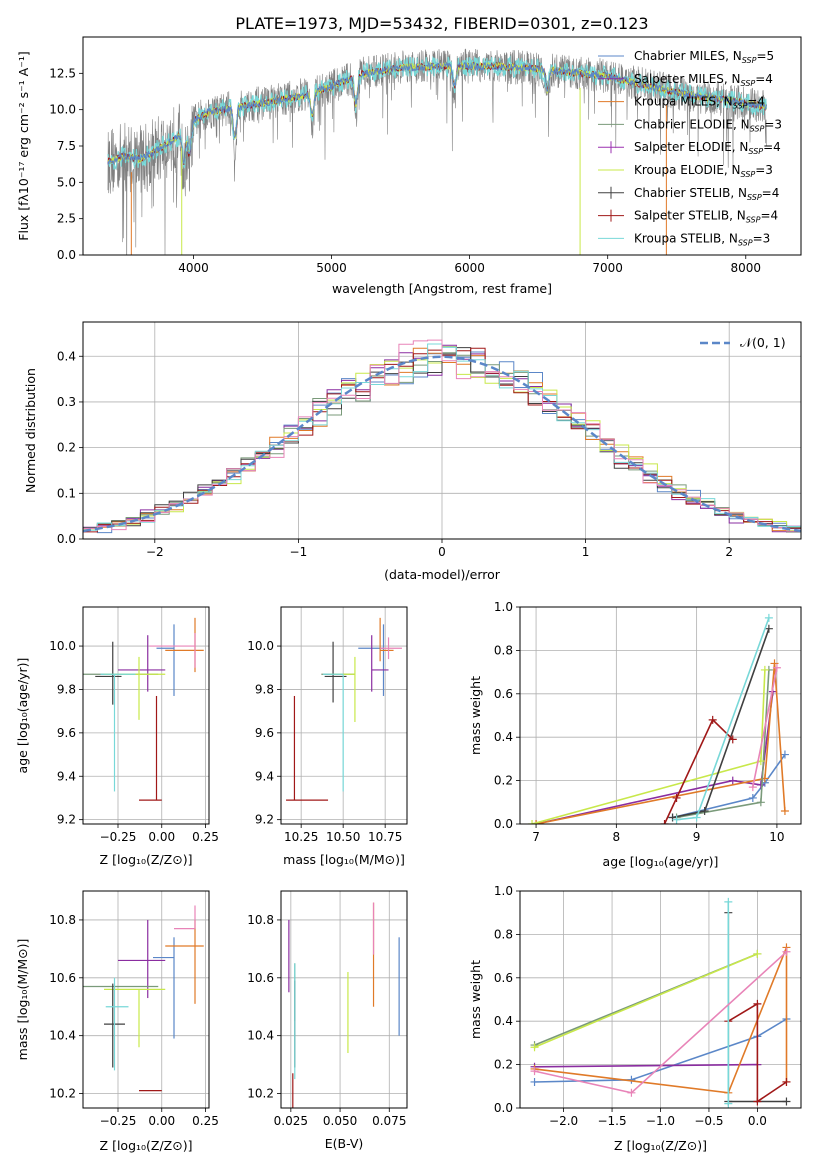 The height and width of the screenshot is (1170, 819). Describe the element at coordinates (291, 1121) in the screenshot. I see `mass_vs_ebv-xtick-label: 0.025` at that location.